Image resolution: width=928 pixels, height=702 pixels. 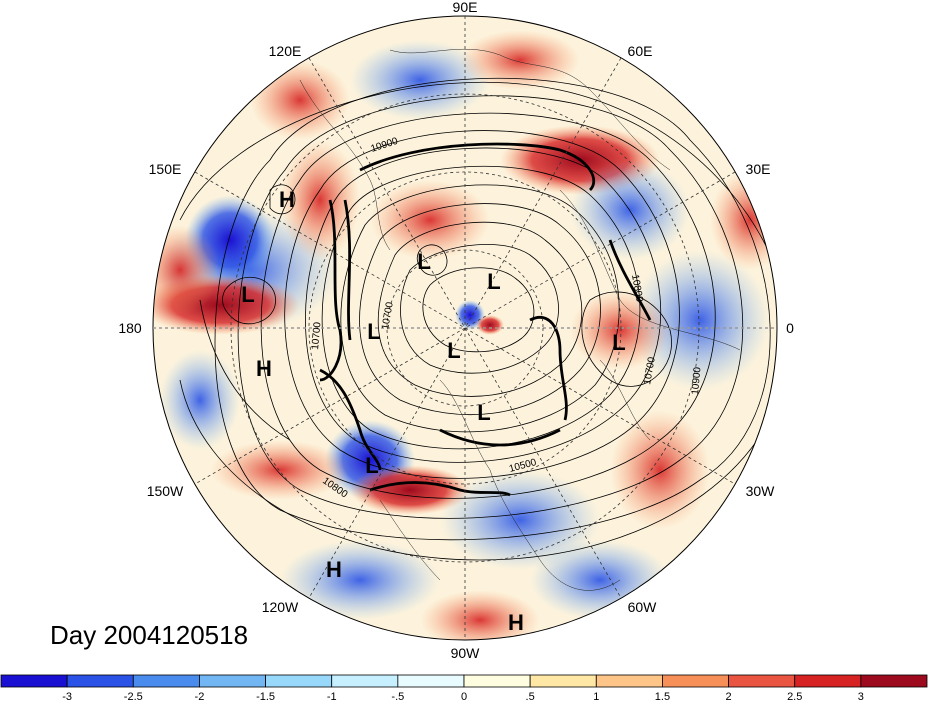 I want to click on lon-label-90w: 90W, so click(x=466, y=653).